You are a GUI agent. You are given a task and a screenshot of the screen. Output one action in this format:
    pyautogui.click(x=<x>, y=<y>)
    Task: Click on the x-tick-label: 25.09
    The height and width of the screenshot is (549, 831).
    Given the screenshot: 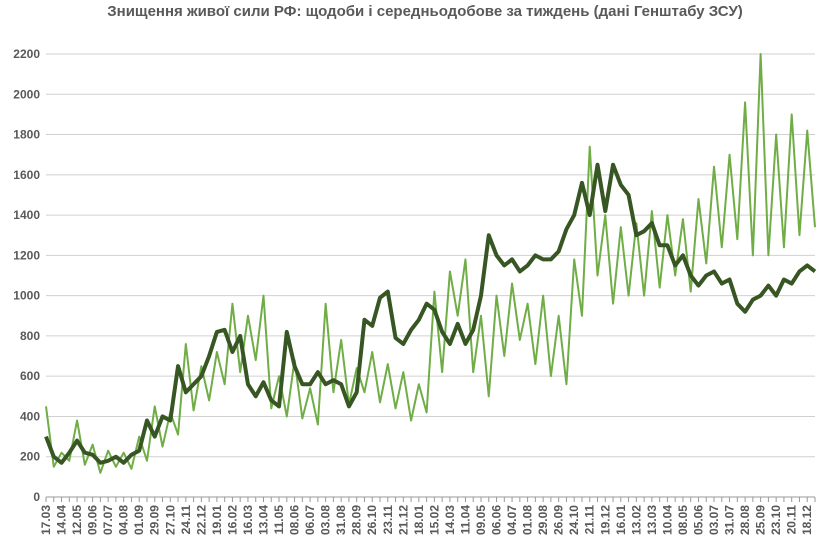 What is the action you would take?
    pyautogui.click(x=761, y=520)
    